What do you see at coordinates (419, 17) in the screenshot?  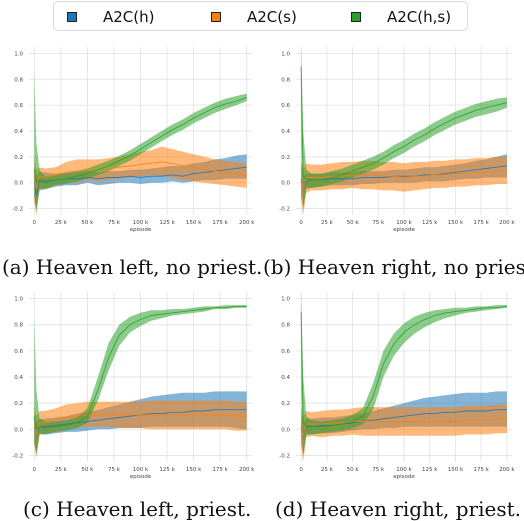 I see `legend-label-a2c-hs: A2C(h,s)` at bounding box center [419, 17].